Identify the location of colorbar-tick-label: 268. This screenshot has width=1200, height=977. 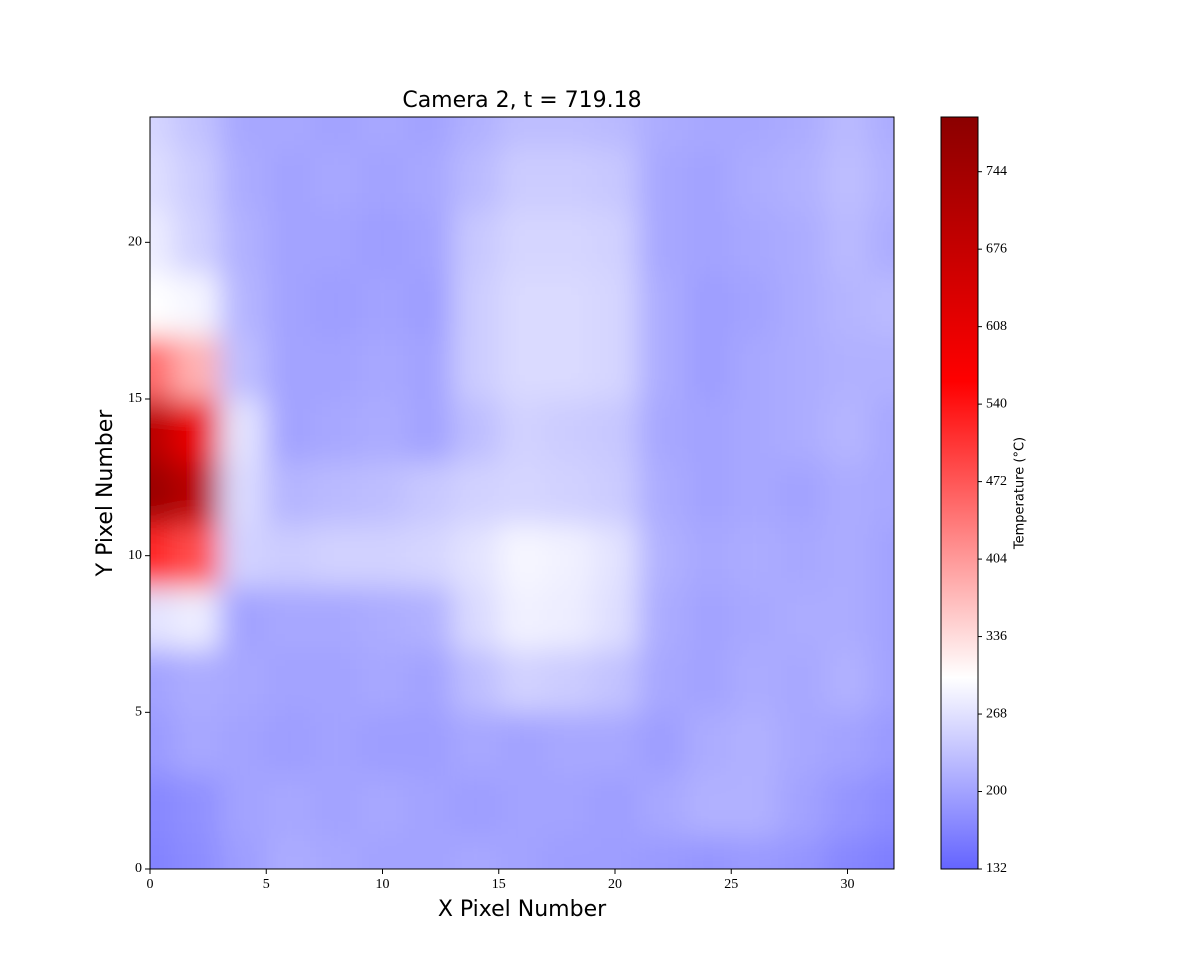
(996, 713).